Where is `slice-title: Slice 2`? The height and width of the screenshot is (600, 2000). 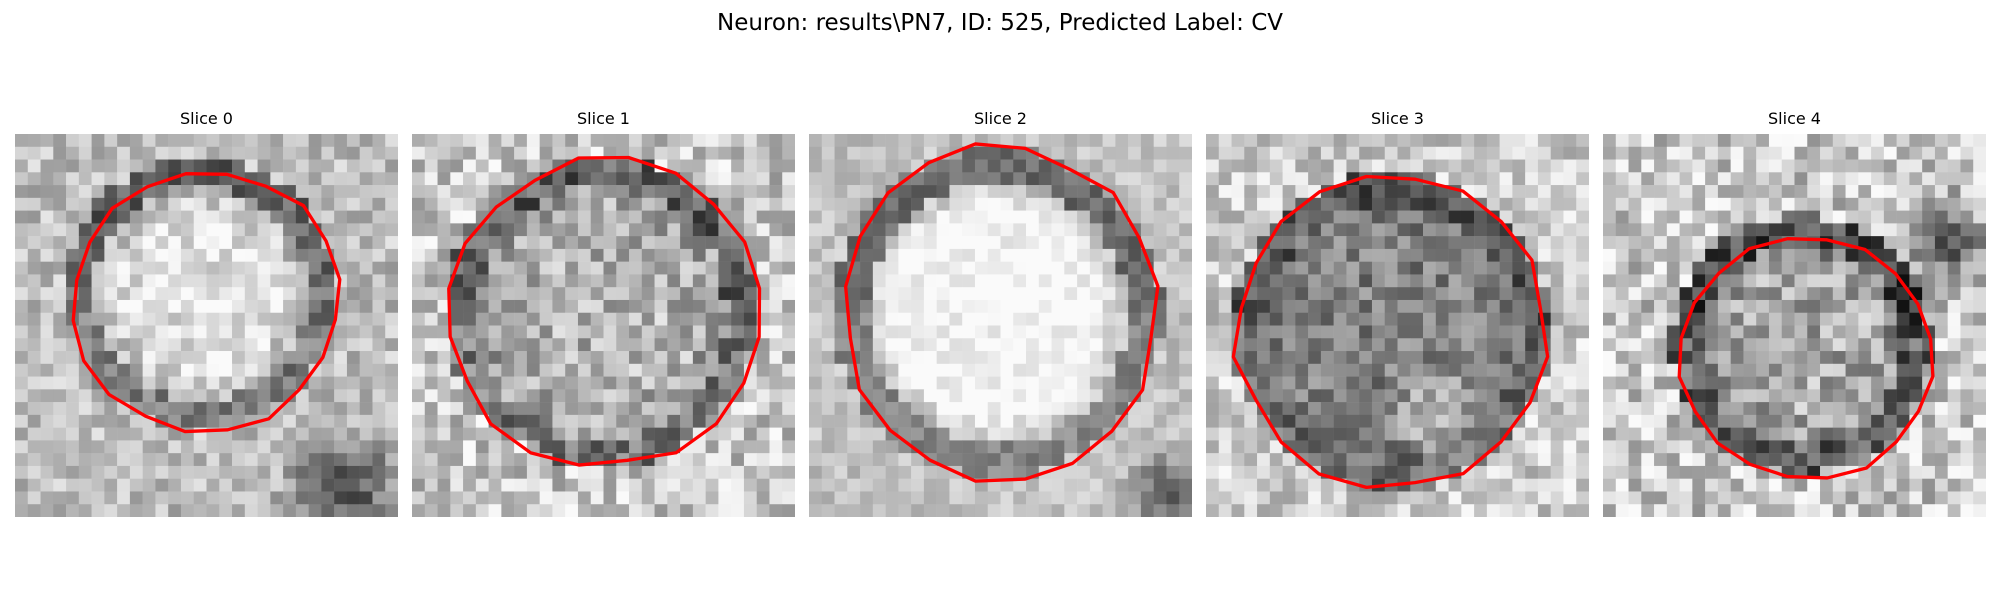
slice-title: Slice 2 is located at coordinates (1000, 118).